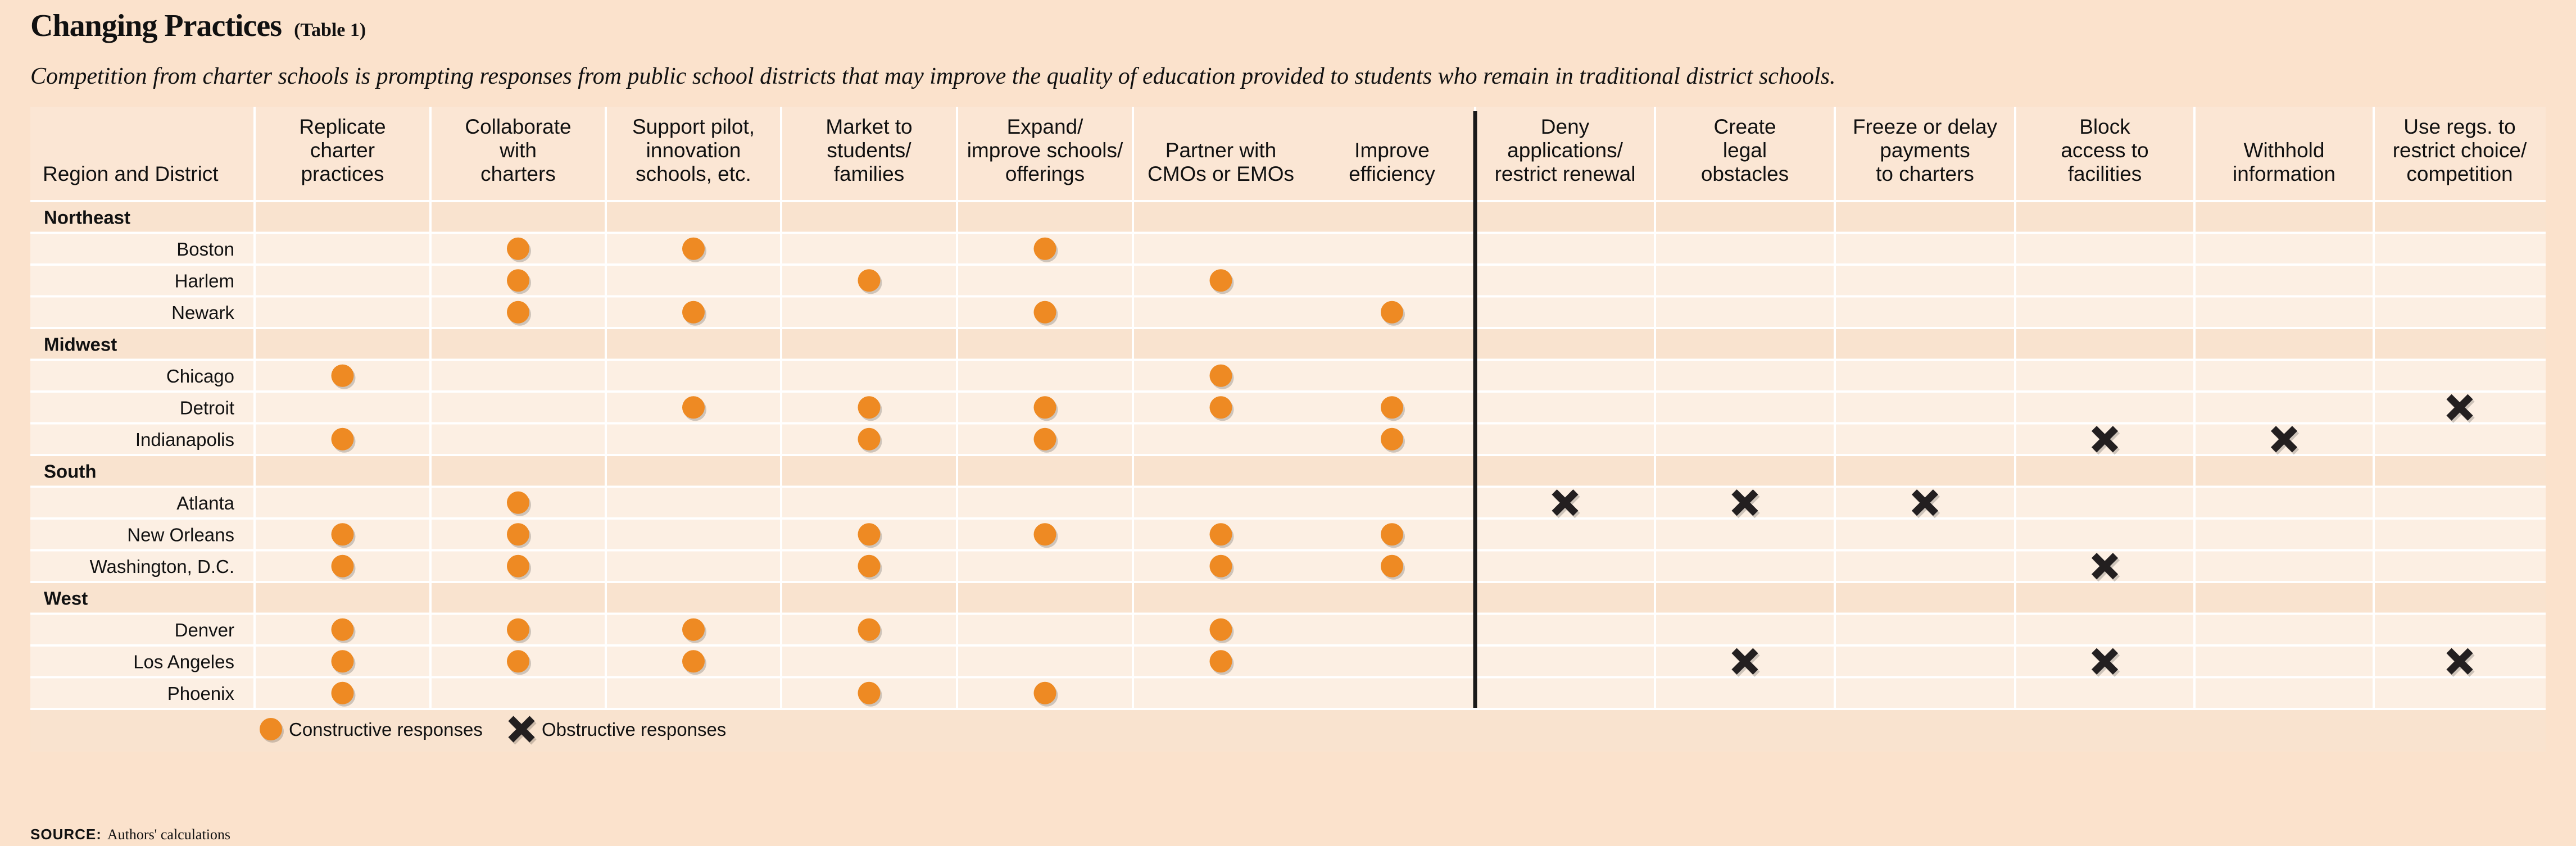 The height and width of the screenshot is (846, 2576). Describe the element at coordinates (342, 150) in the screenshot. I see `column-header-line: charter` at that location.